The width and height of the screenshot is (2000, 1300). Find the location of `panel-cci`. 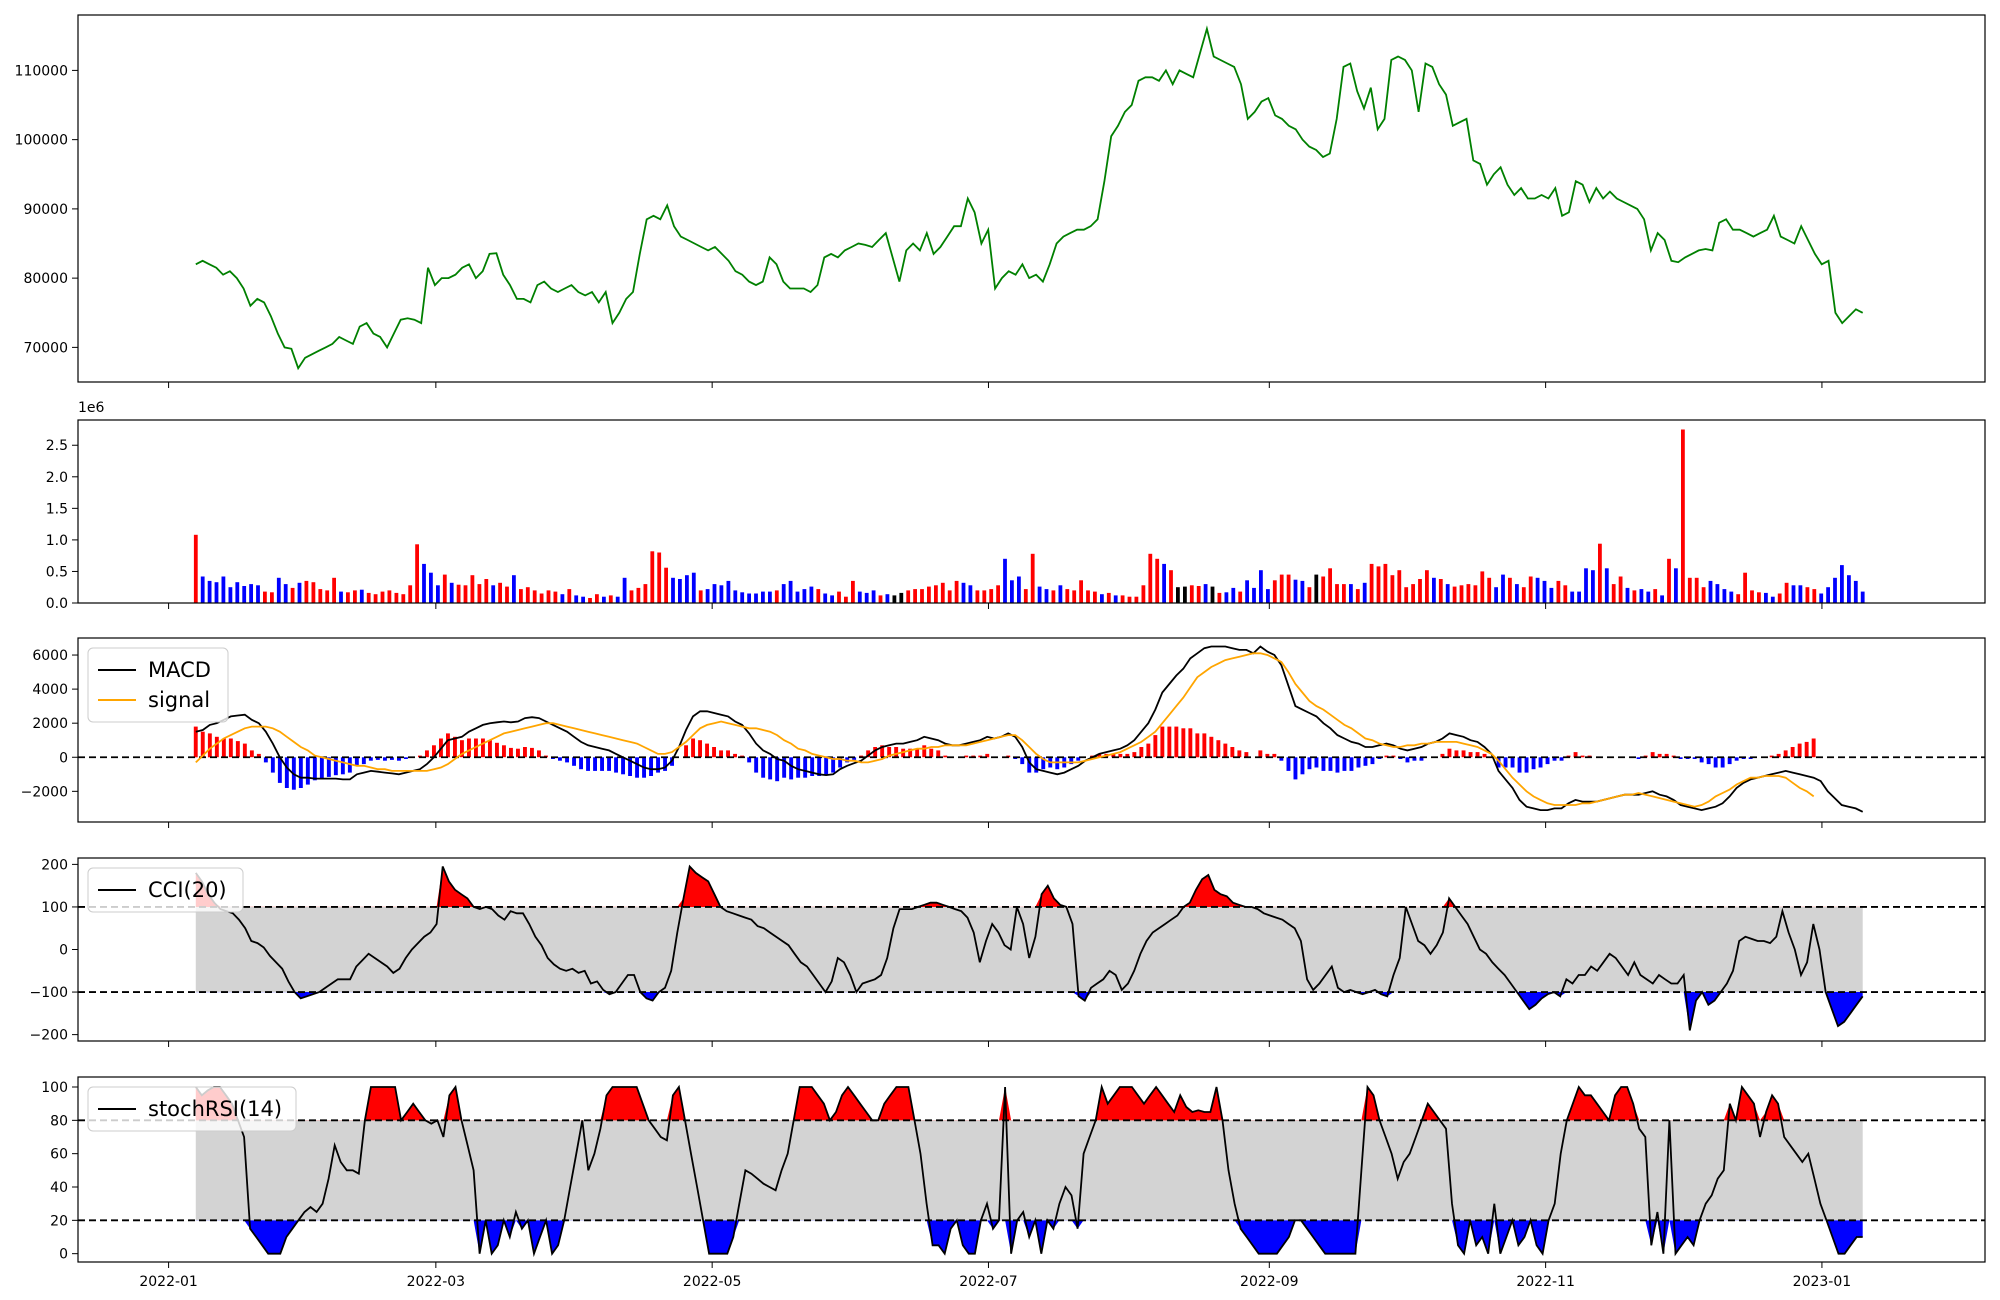

panel-cci is located at coordinates (1029, 952).